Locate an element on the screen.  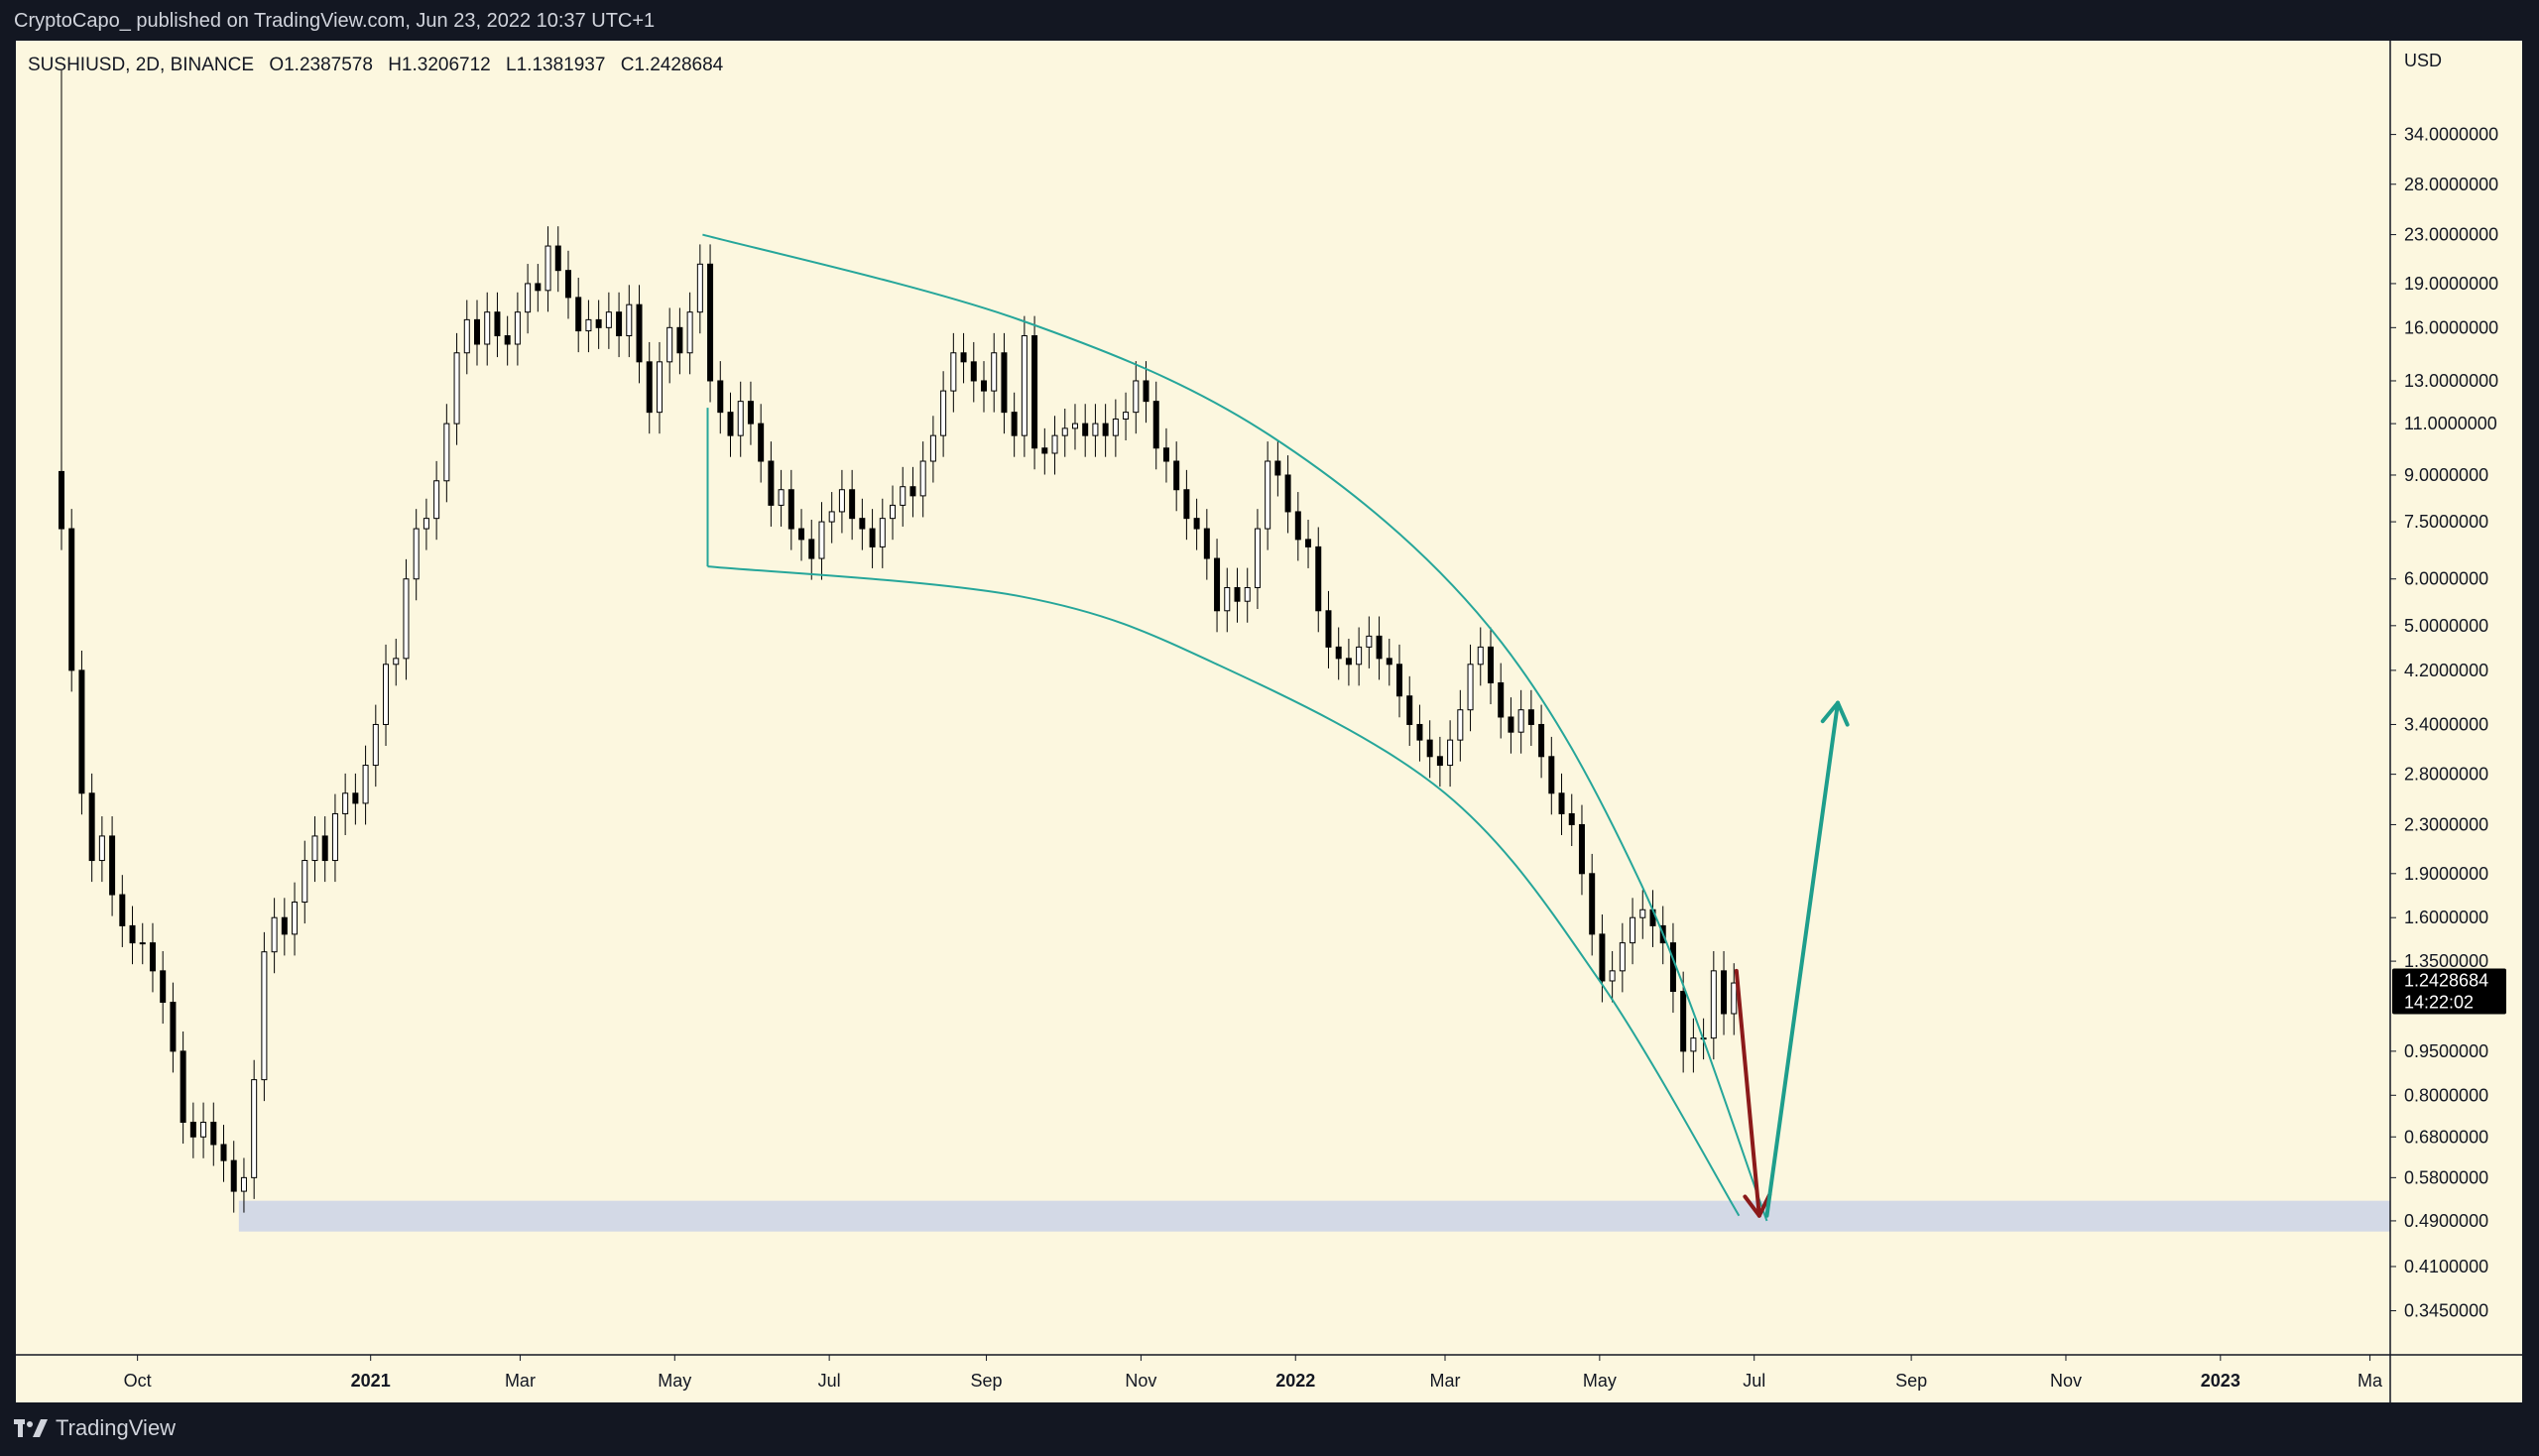
up-arrow-shaft is located at coordinates (1803, 959).